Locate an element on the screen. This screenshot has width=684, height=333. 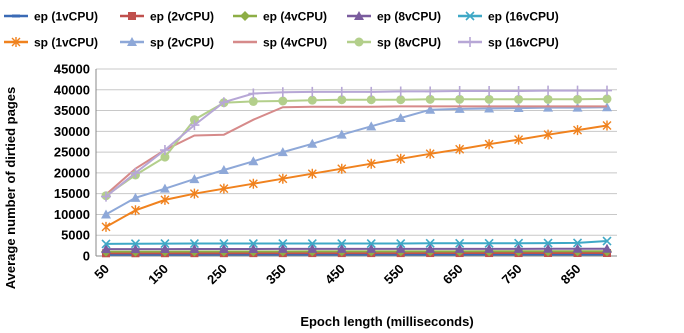
legend-item: sp (2vCPU) is located at coordinates (167, 43).